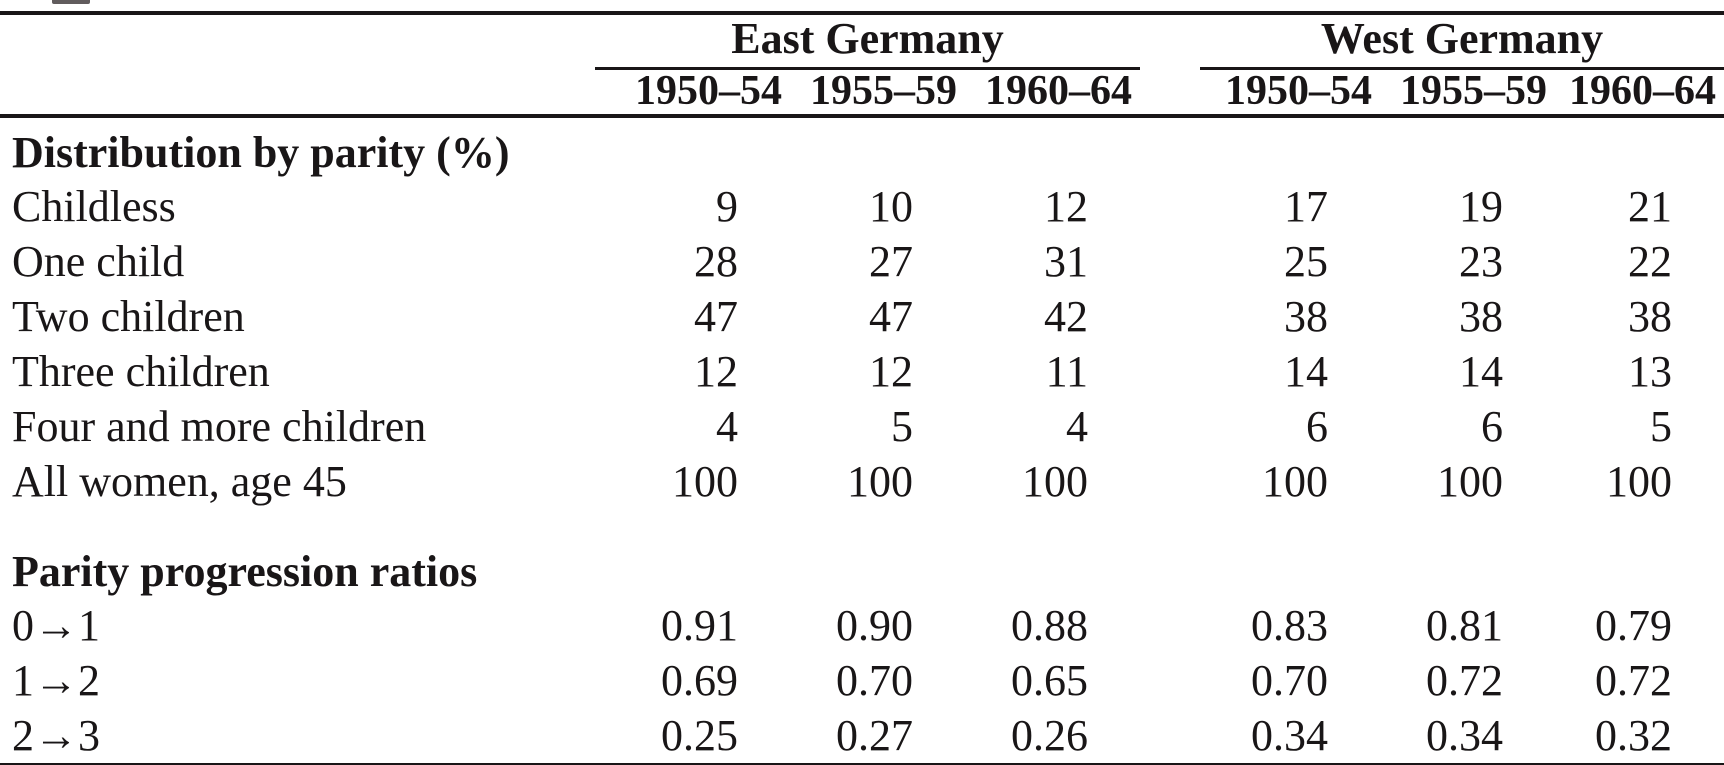 This screenshot has width=1724, height=765. What do you see at coordinates (902, 426) in the screenshot?
I see `cell-east-1955-59: 5` at bounding box center [902, 426].